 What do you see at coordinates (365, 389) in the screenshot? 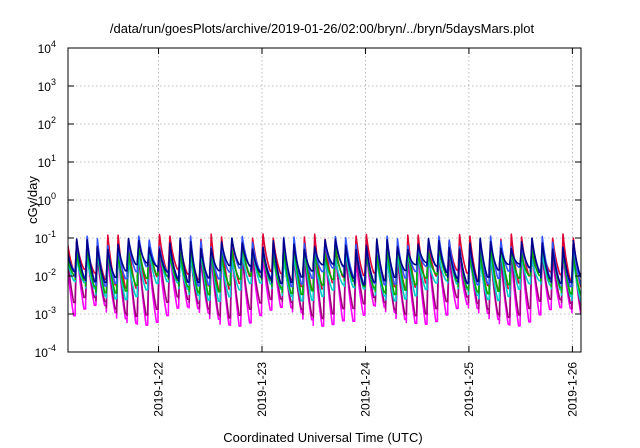
I see `x-tick-label: 2019-1-24` at bounding box center [365, 389].